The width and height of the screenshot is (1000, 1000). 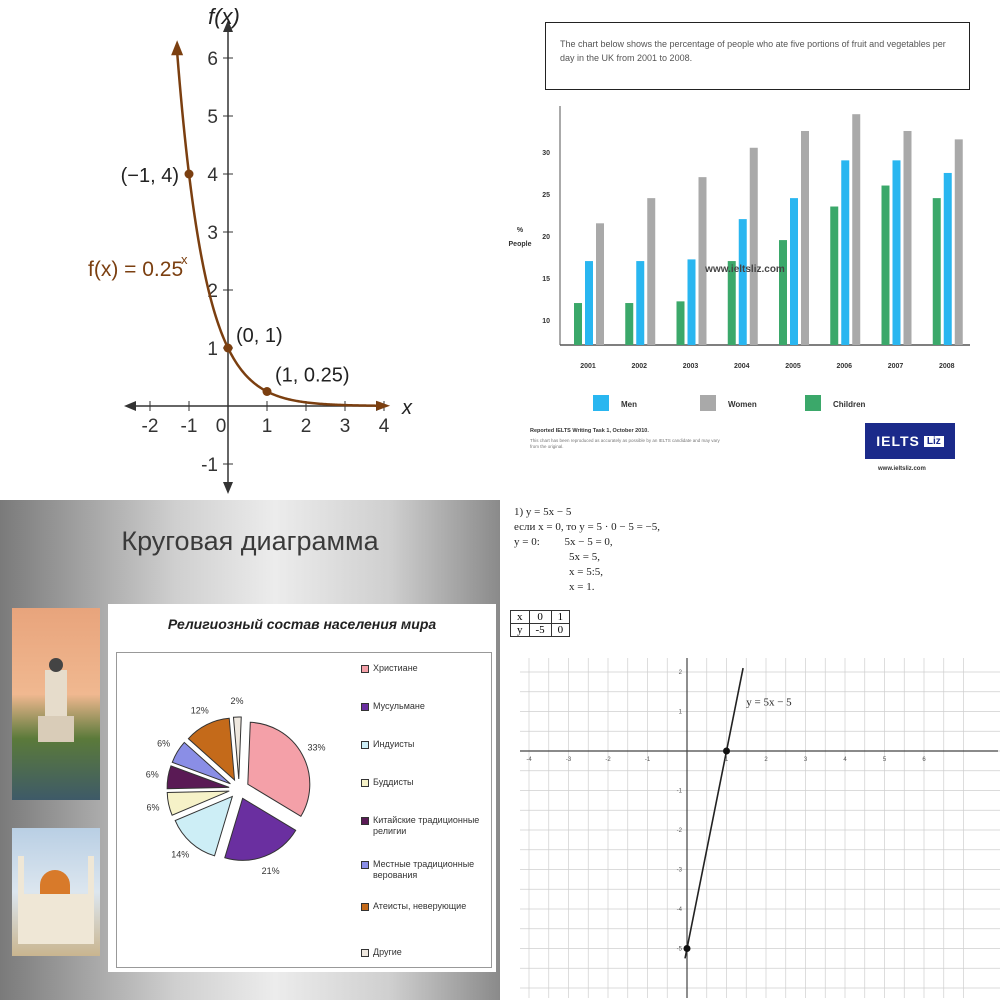 I want to click on bar-category-label: 2005, so click(x=793, y=366).